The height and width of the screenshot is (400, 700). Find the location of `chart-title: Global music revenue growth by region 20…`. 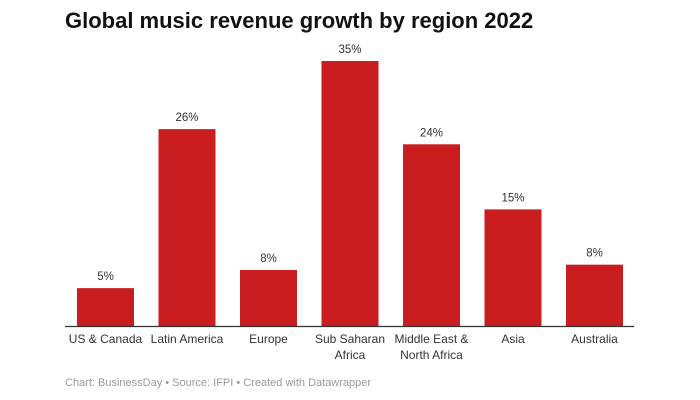

chart-title: Global music revenue growth by region 20… is located at coordinates (299, 20).